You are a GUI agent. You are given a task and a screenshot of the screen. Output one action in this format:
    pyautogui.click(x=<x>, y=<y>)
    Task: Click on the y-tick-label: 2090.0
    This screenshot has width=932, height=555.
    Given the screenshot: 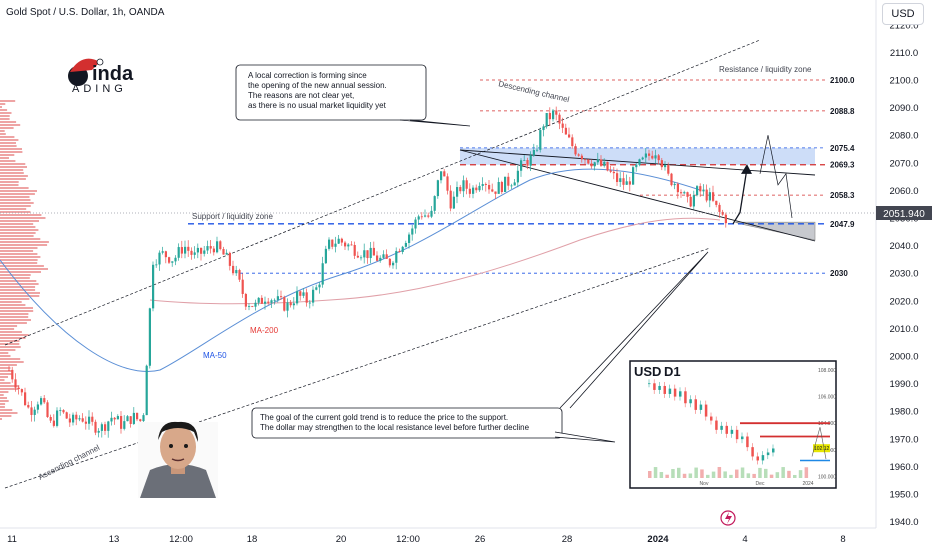 What is the action you would take?
    pyautogui.click(x=903, y=108)
    